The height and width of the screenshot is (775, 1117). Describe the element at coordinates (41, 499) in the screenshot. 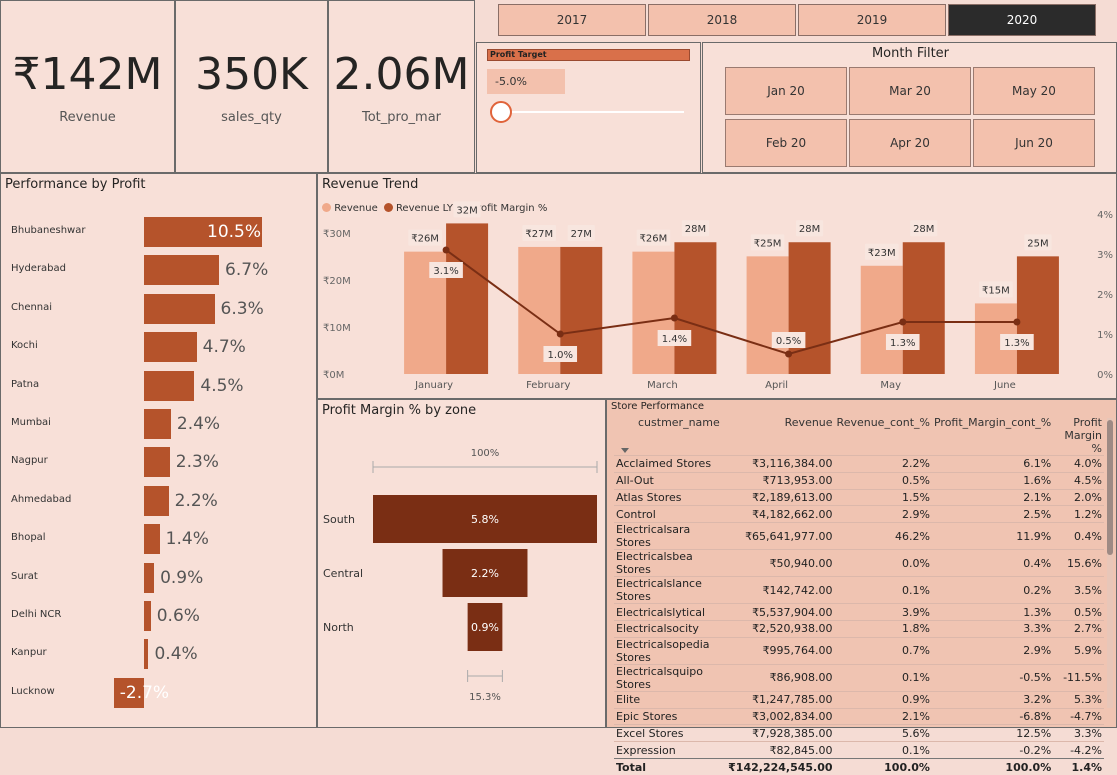

I see `city-label: Ahmedabad` at that location.